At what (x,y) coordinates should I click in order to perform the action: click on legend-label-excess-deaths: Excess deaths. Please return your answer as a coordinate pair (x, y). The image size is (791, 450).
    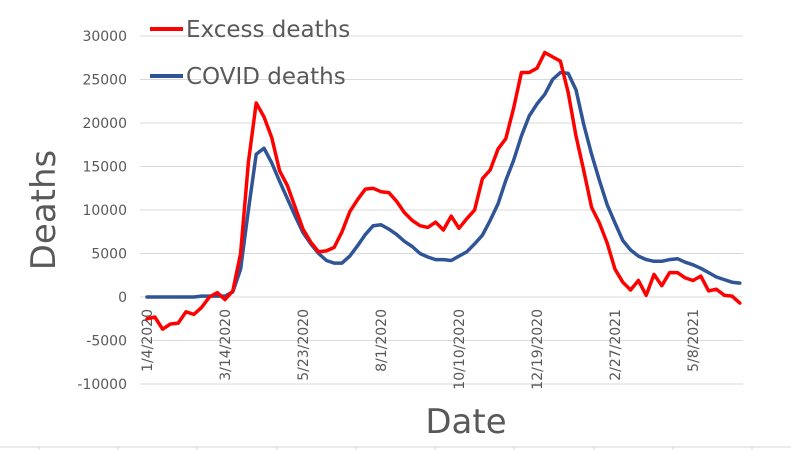
    Looking at the image, I should click on (268, 30).